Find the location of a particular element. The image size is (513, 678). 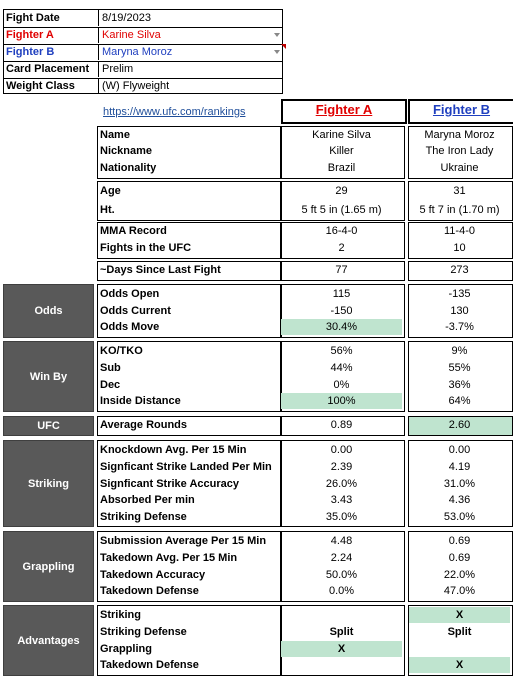

inside-distance-label: Inside Distance is located at coordinates (140, 401).